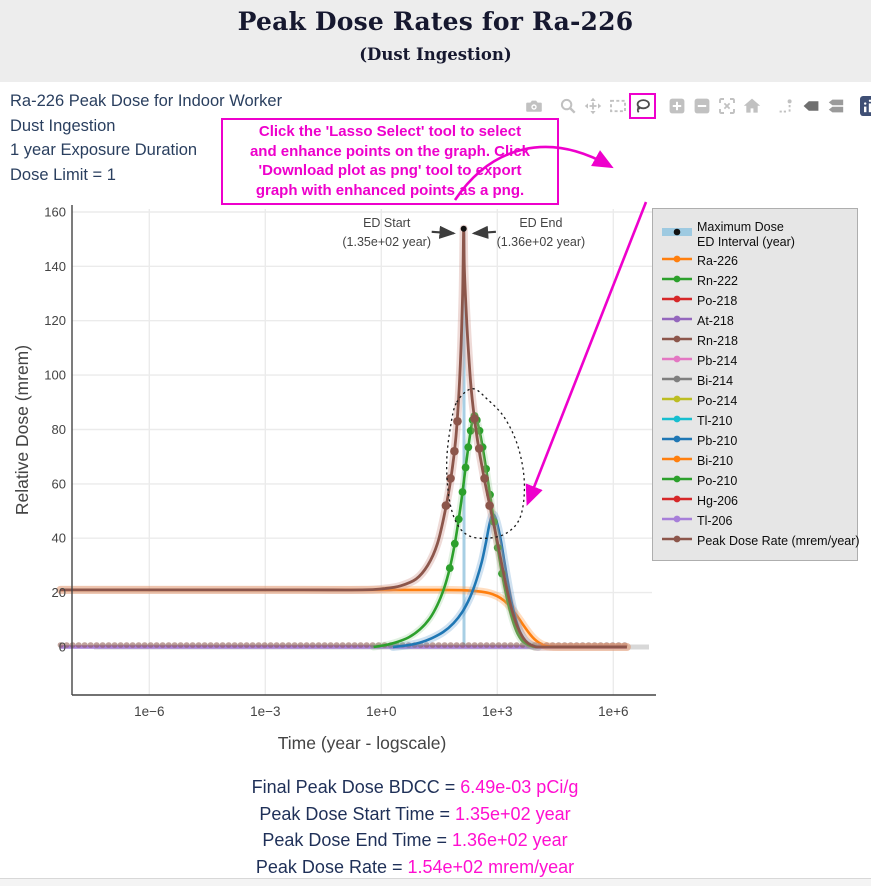 Image resolution: width=871 pixels, height=886 pixels. Describe the element at coordinates (835, 106) in the screenshot. I see `hover-compare-button` at that location.